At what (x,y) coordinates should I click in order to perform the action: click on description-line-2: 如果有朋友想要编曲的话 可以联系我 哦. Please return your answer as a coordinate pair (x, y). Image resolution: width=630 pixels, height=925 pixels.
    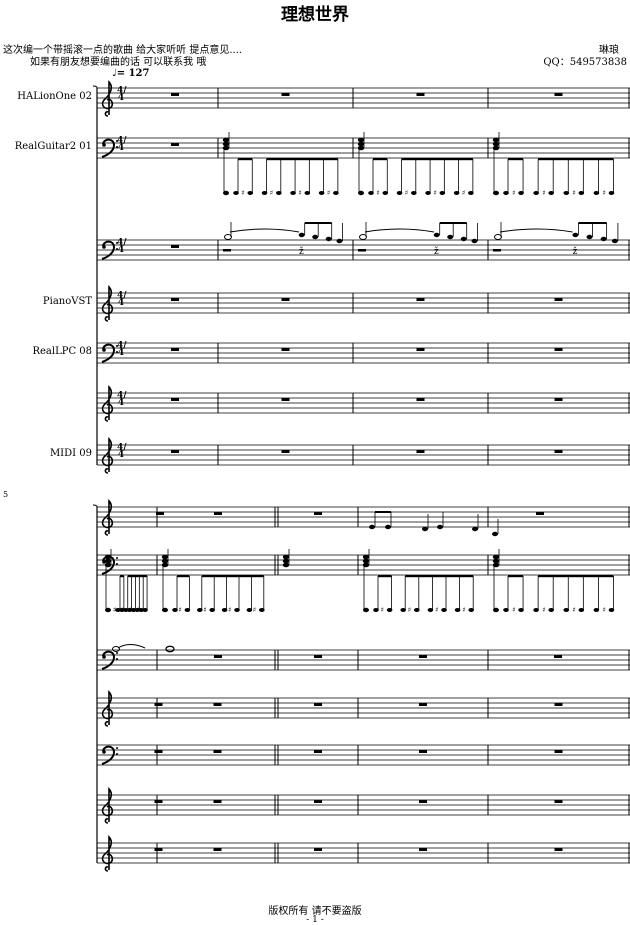
    Looking at the image, I should click on (118, 62).